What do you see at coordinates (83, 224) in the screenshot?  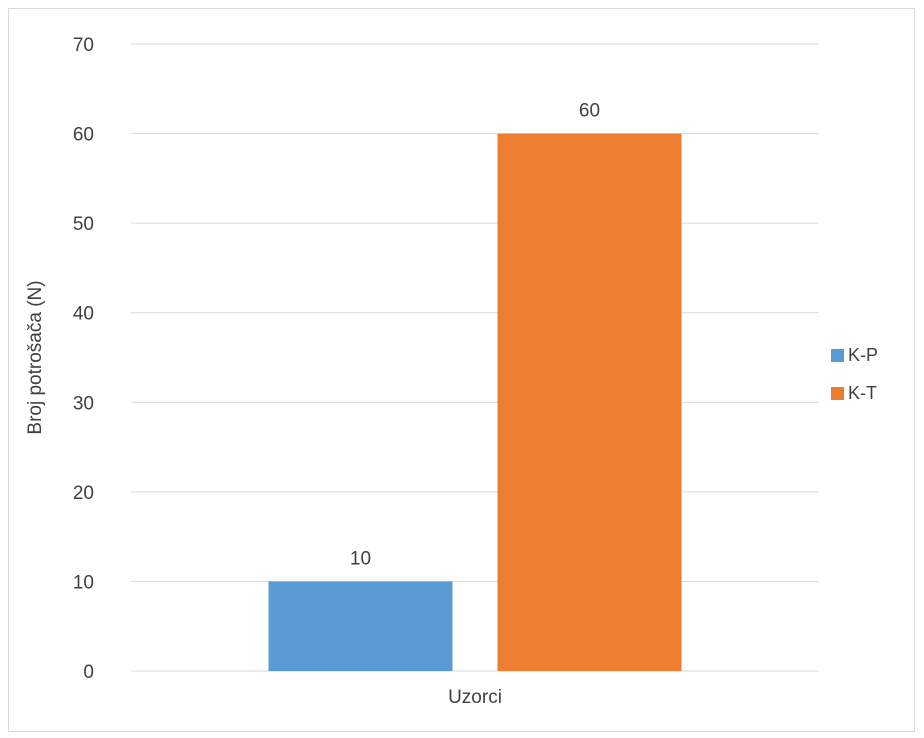 I see `y-tick-label: 50` at bounding box center [83, 224].